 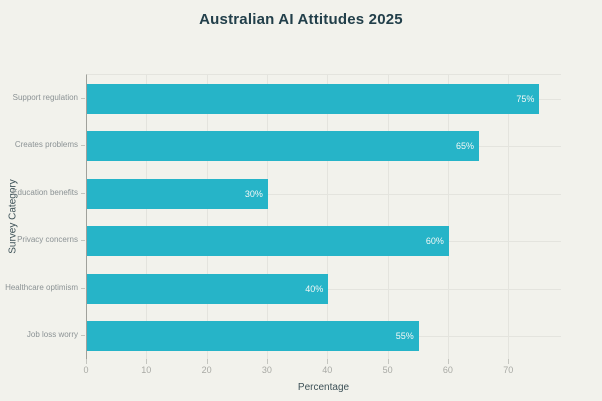 I want to click on x-tick-label: 0, so click(x=86, y=370).